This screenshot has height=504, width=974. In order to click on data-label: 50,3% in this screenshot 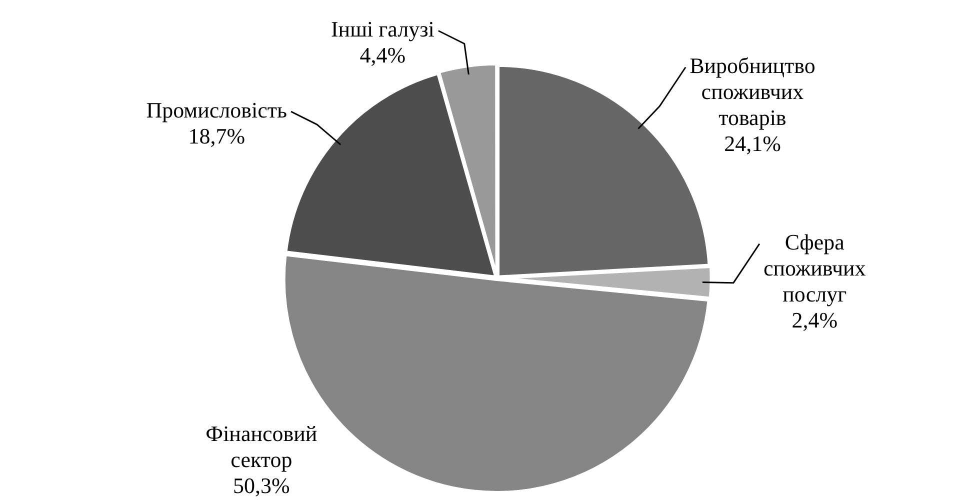, I will do `click(261, 485)`.